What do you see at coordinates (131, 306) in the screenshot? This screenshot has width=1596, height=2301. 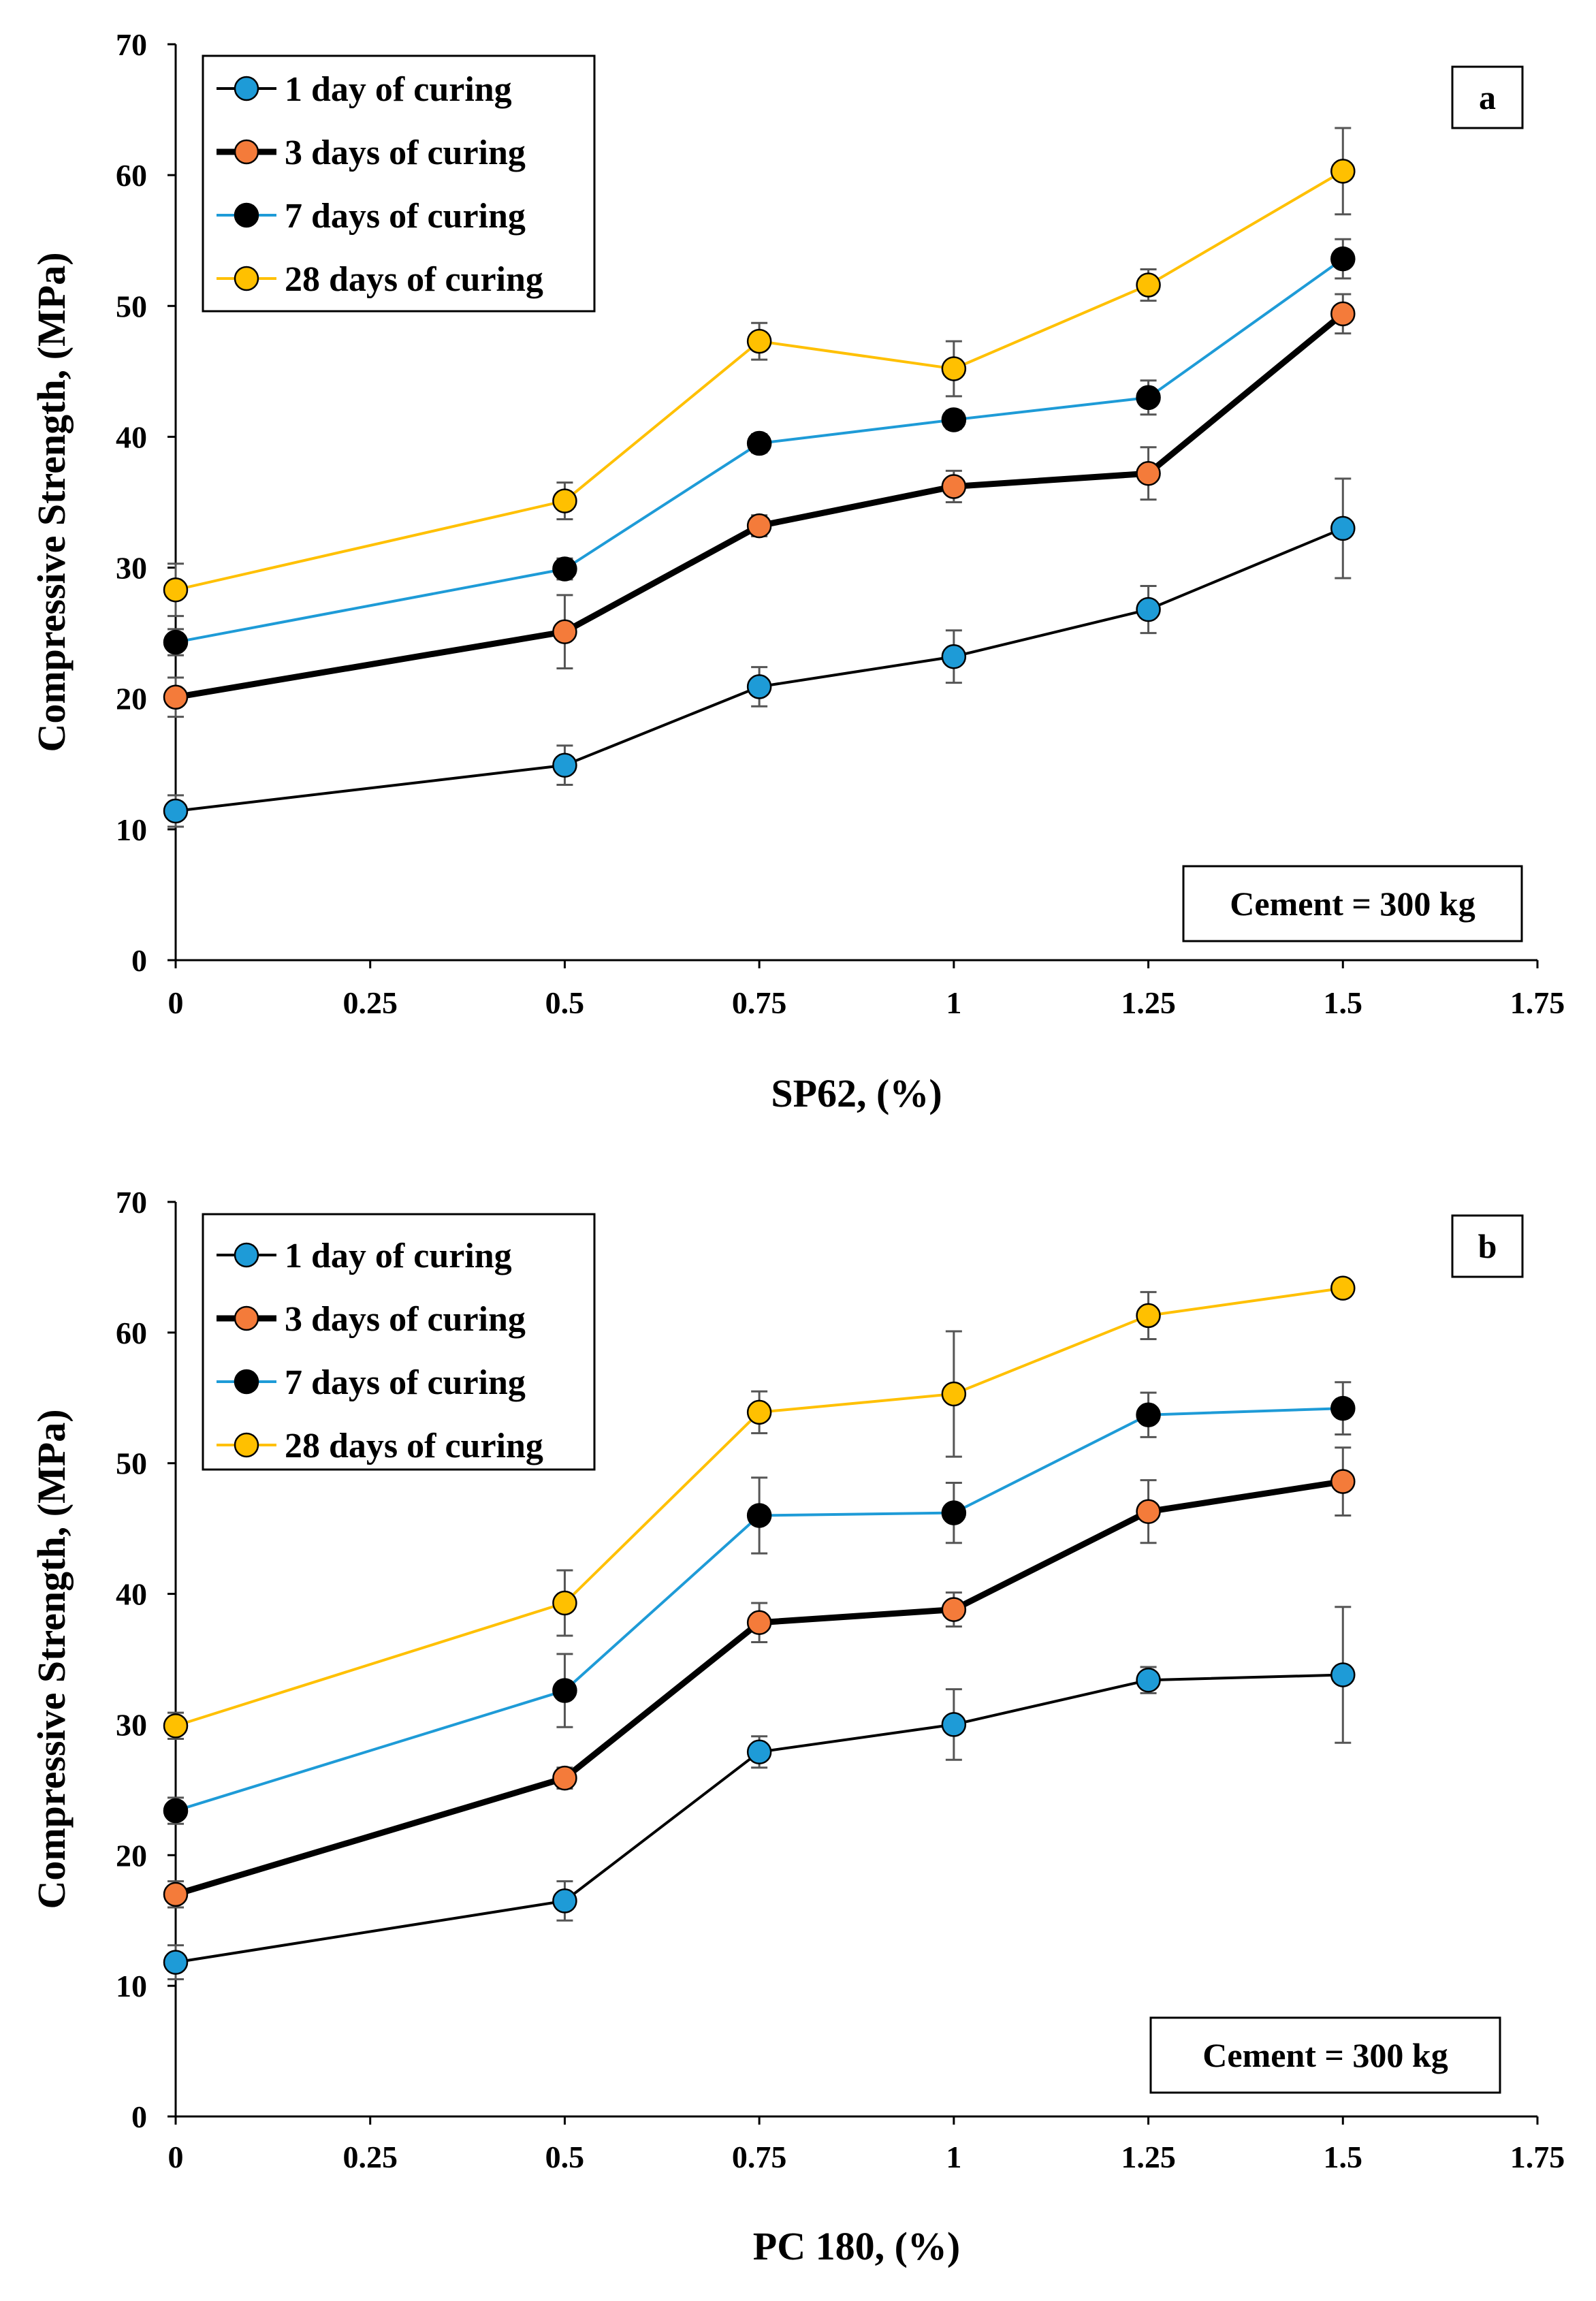 I see `y-tick-label: 50` at bounding box center [131, 306].